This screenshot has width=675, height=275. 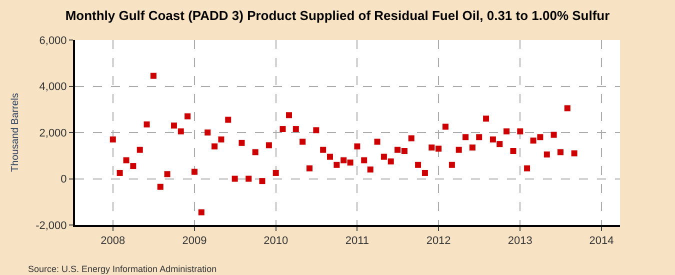 I want to click on x-tick-label: 2009, so click(x=194, y=241).